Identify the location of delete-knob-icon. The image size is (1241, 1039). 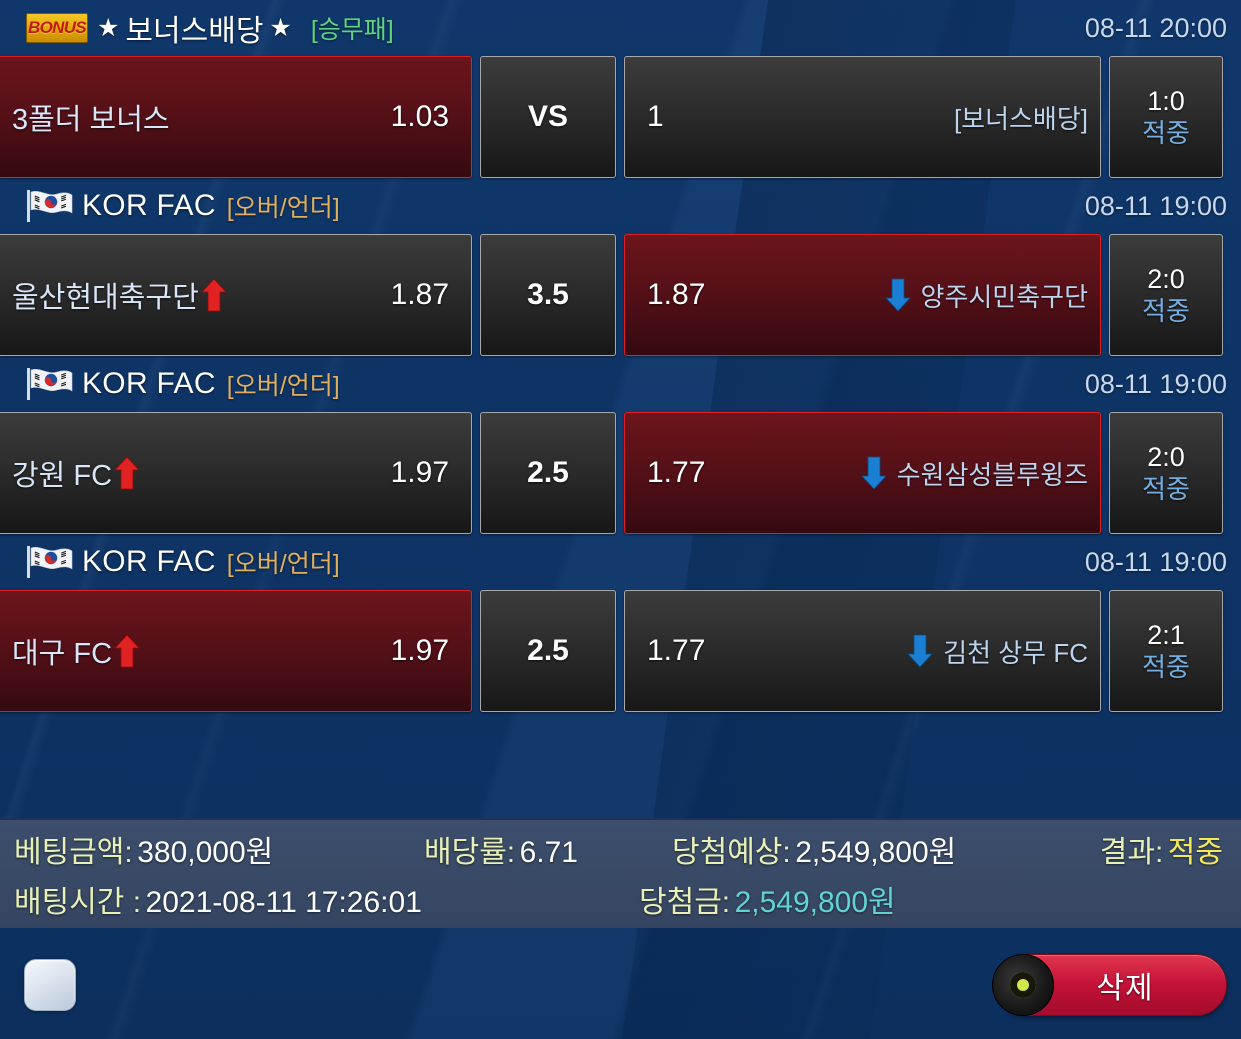
(1023, 984).